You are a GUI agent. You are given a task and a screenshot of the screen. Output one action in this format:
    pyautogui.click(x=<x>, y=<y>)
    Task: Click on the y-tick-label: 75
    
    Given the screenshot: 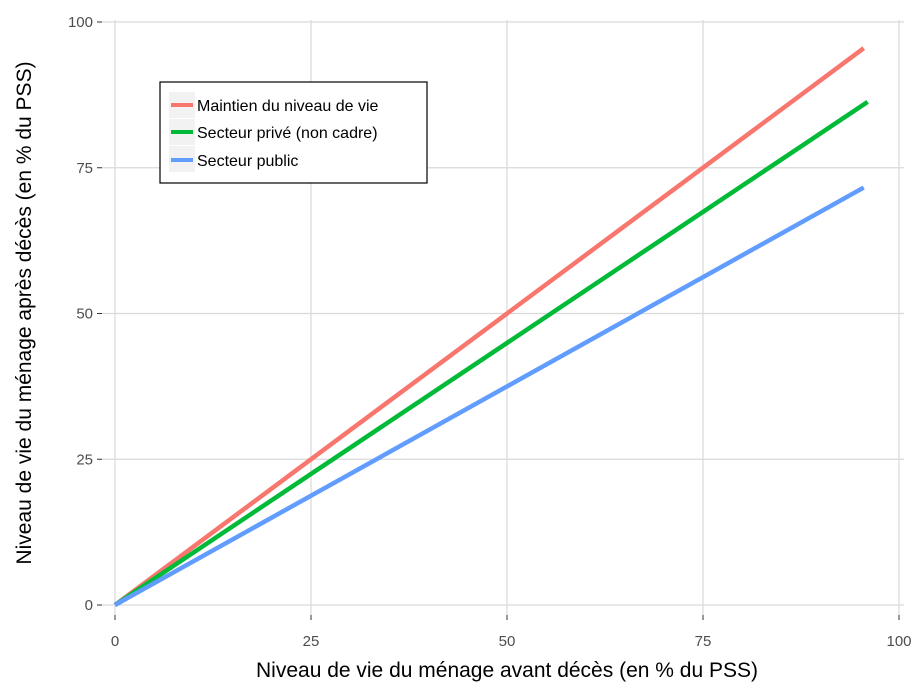 What is the action you would take?
    pyautogui.click(x=84, y=168)
    